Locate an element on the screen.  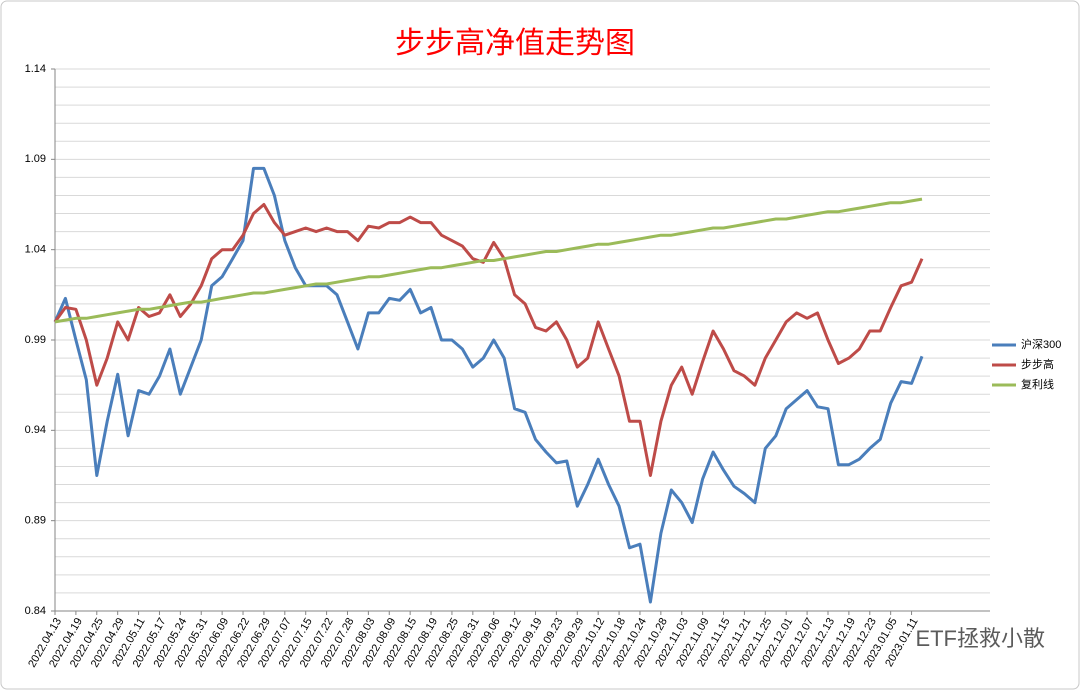
y-tick-label: 1.14 is located at coordinates (35, 69).